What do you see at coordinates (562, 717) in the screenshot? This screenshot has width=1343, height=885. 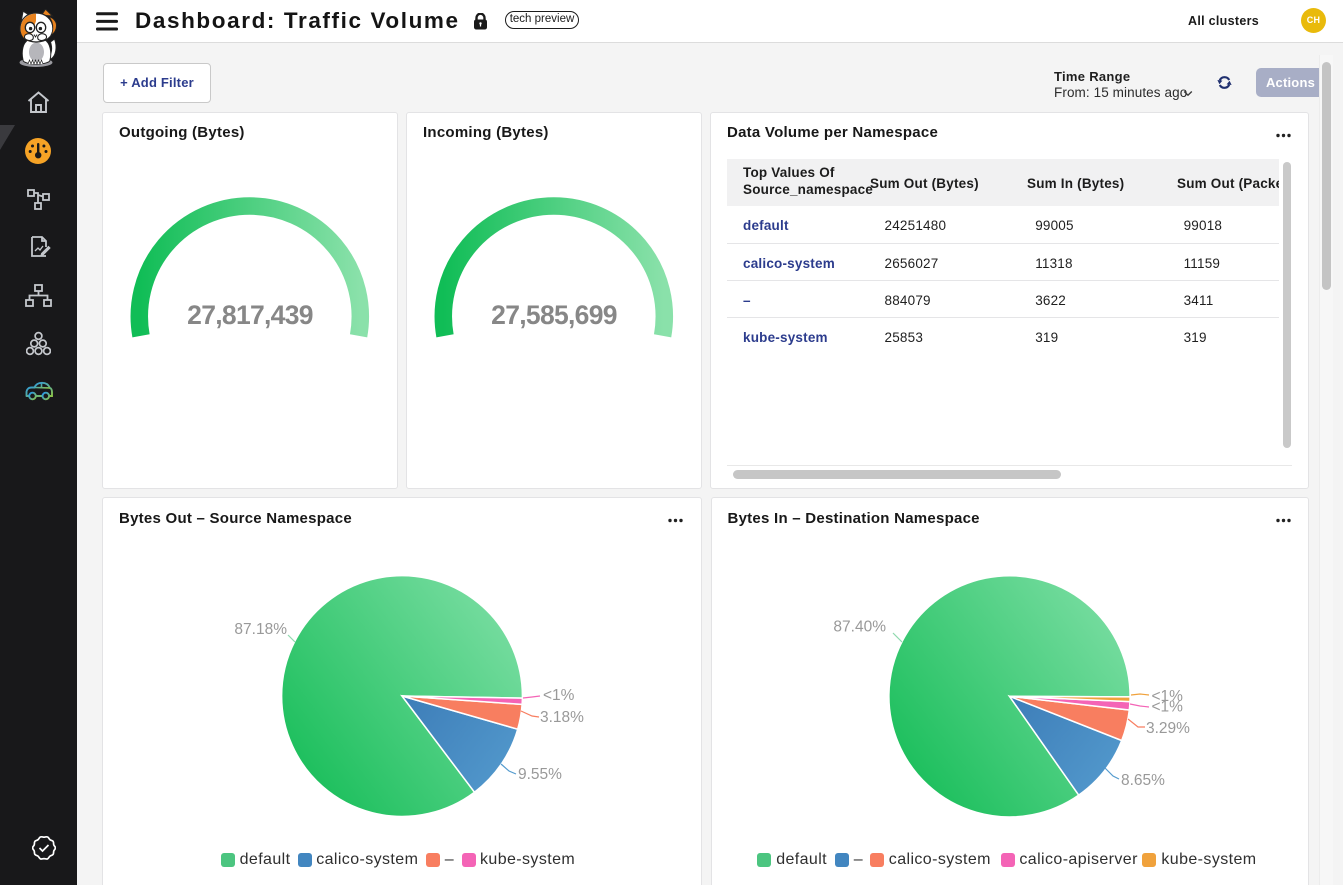 I see `svg-text: 3.18%` at bounding box center [562, 717].